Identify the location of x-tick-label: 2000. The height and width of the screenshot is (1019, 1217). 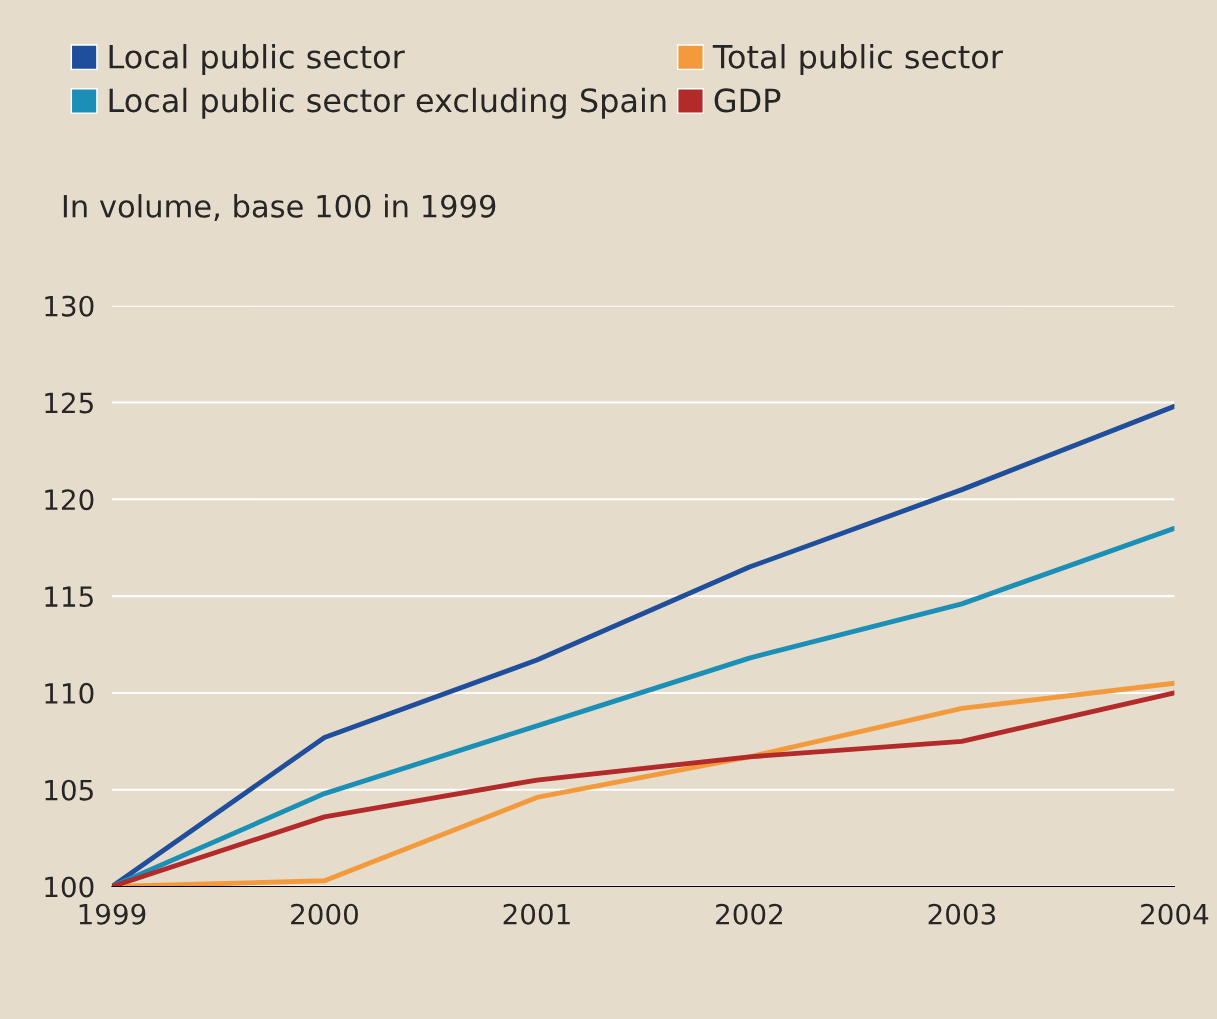
(324, 914).